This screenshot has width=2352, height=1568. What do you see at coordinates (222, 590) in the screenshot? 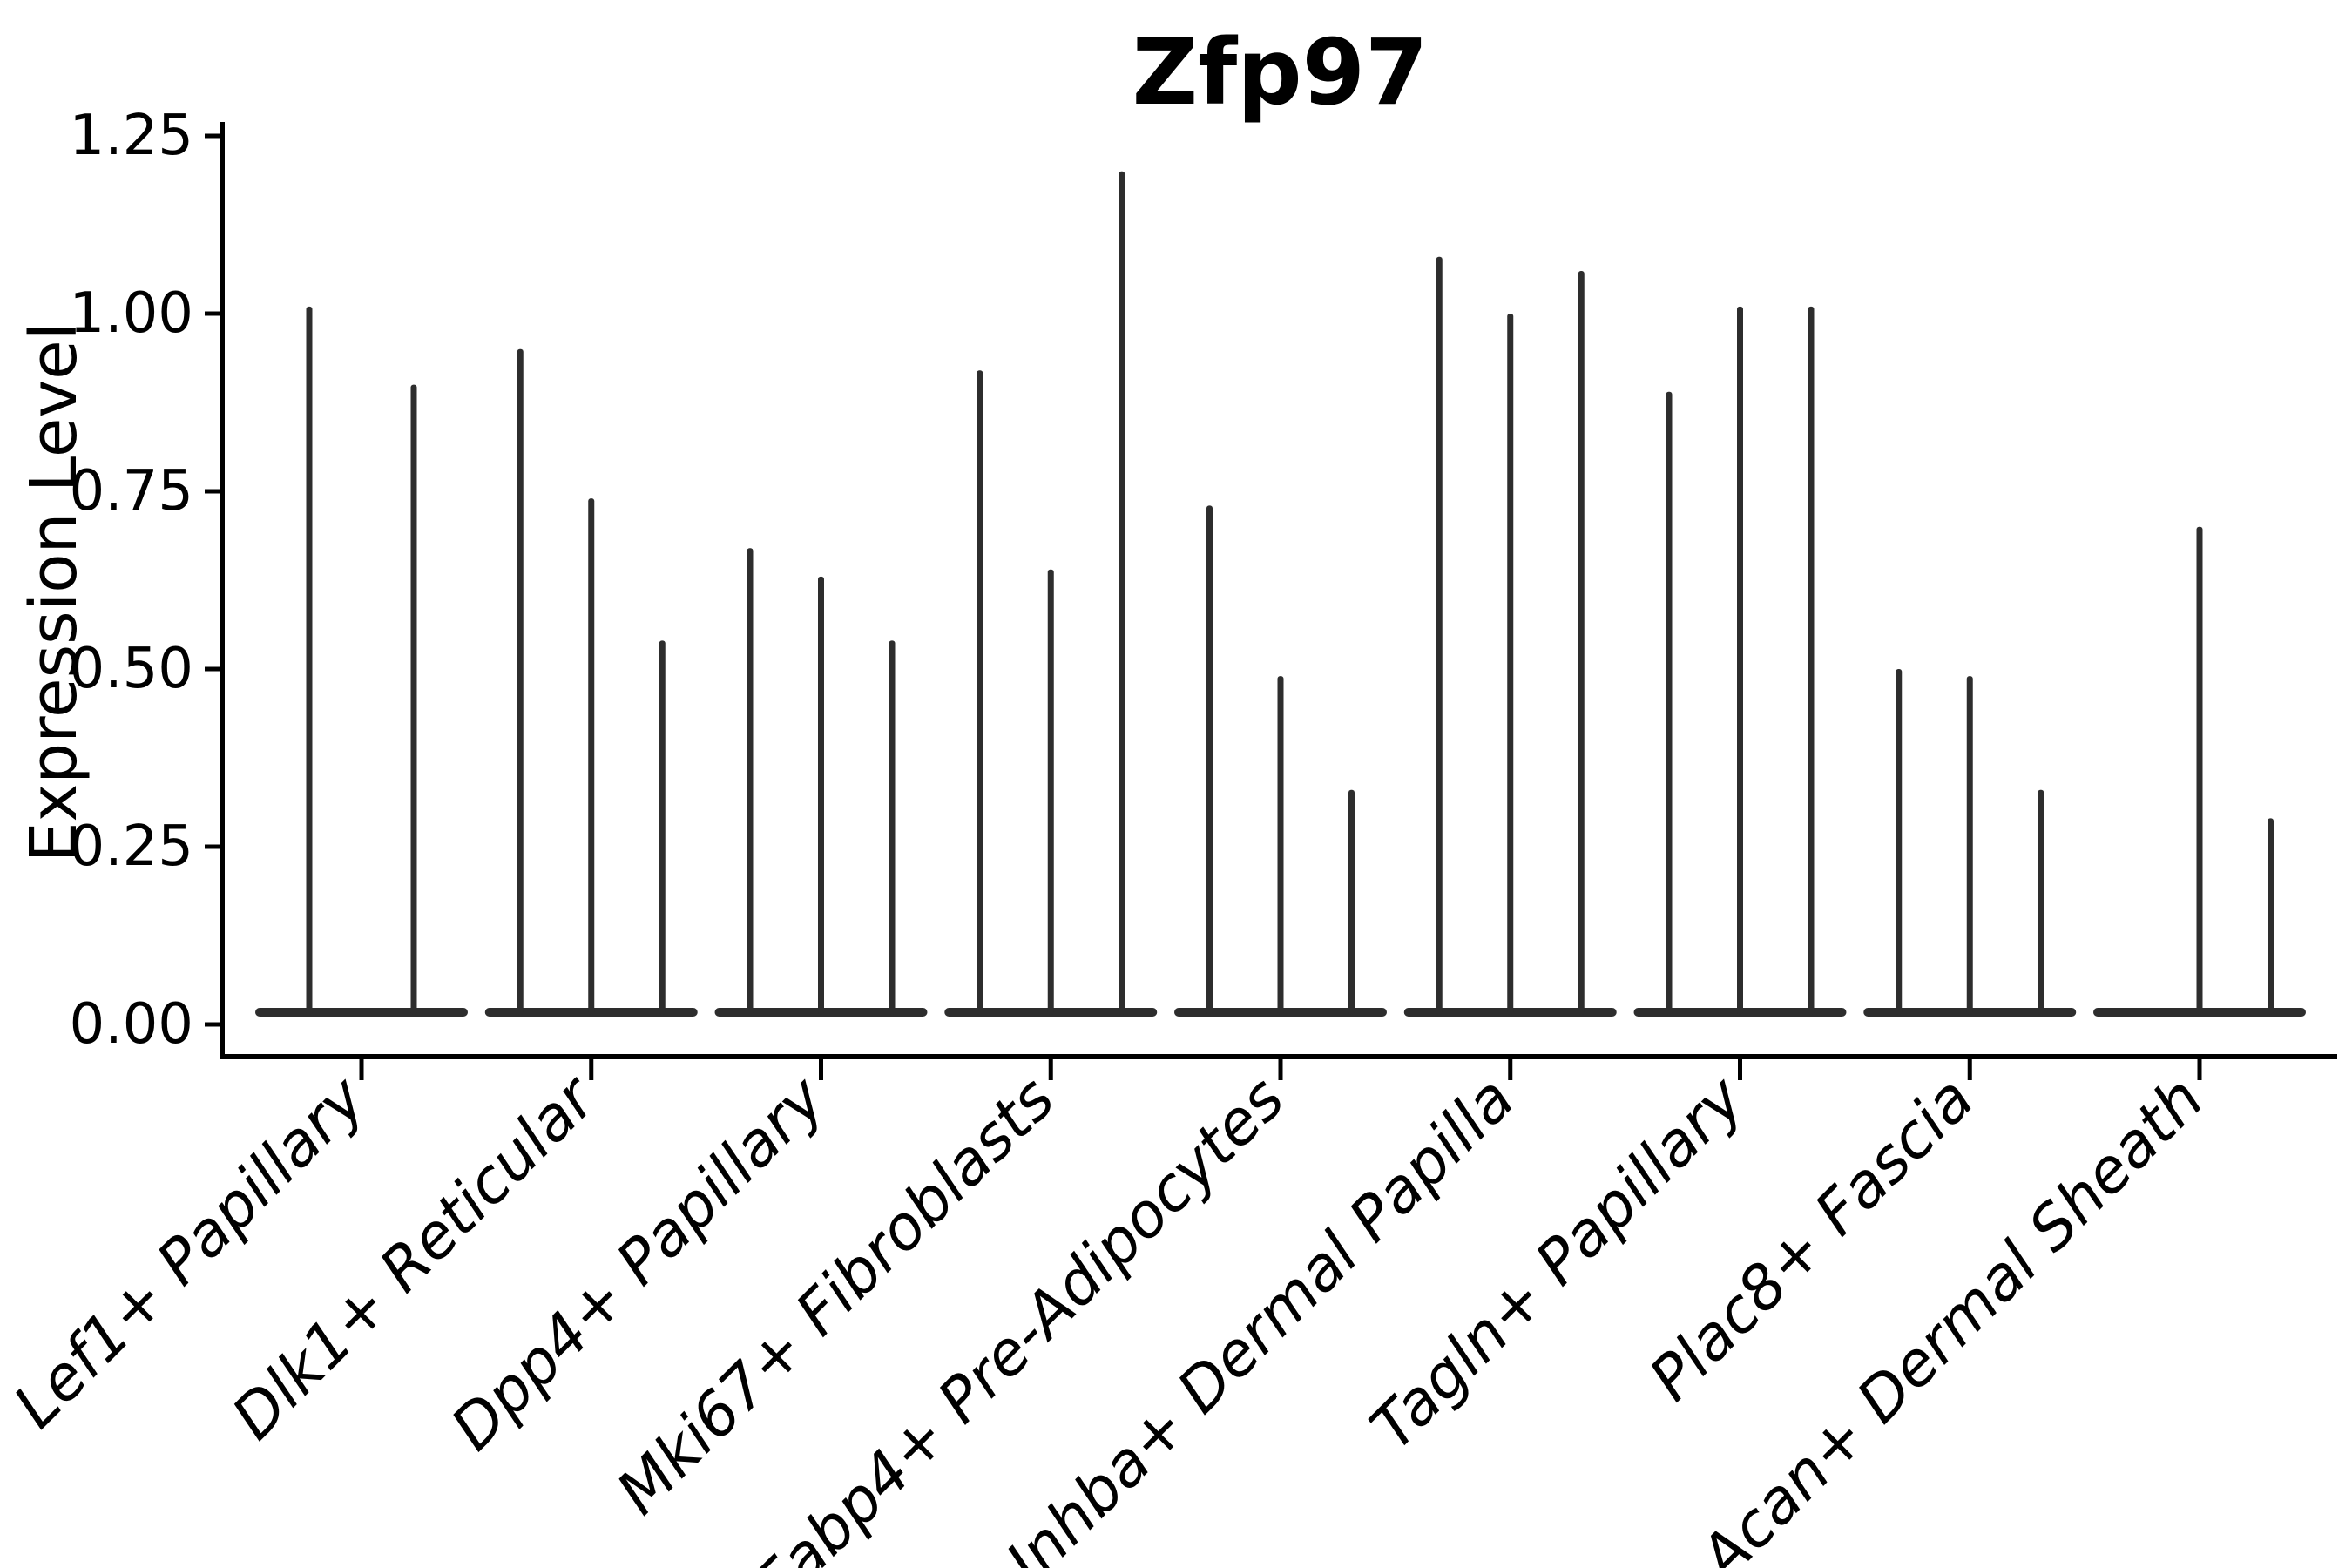
I see `y-axis-spine` at bounding box center [222, 590].